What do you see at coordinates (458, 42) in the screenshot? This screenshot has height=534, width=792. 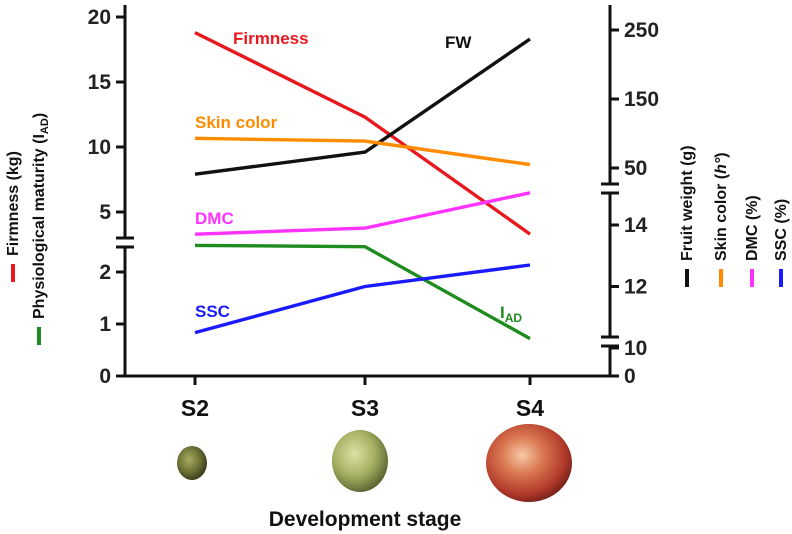 I see `series-label-fw: FW` at bounding box center [458, 42].